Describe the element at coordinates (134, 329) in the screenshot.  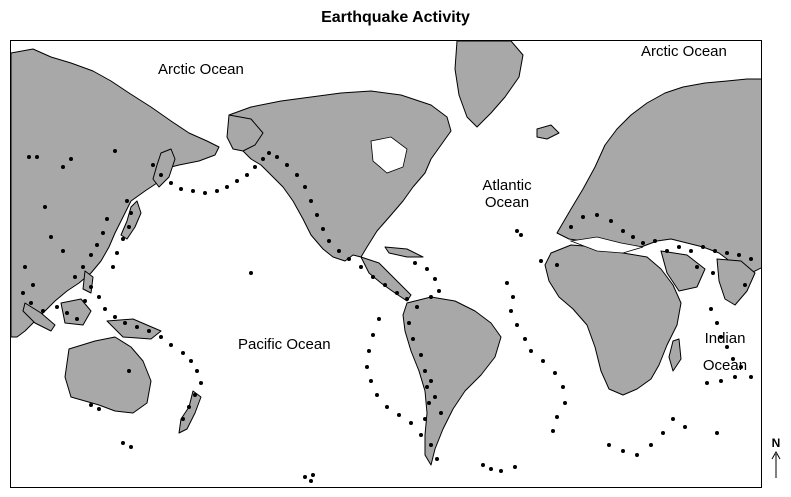
I see `new-guinea-landmass` at that location.